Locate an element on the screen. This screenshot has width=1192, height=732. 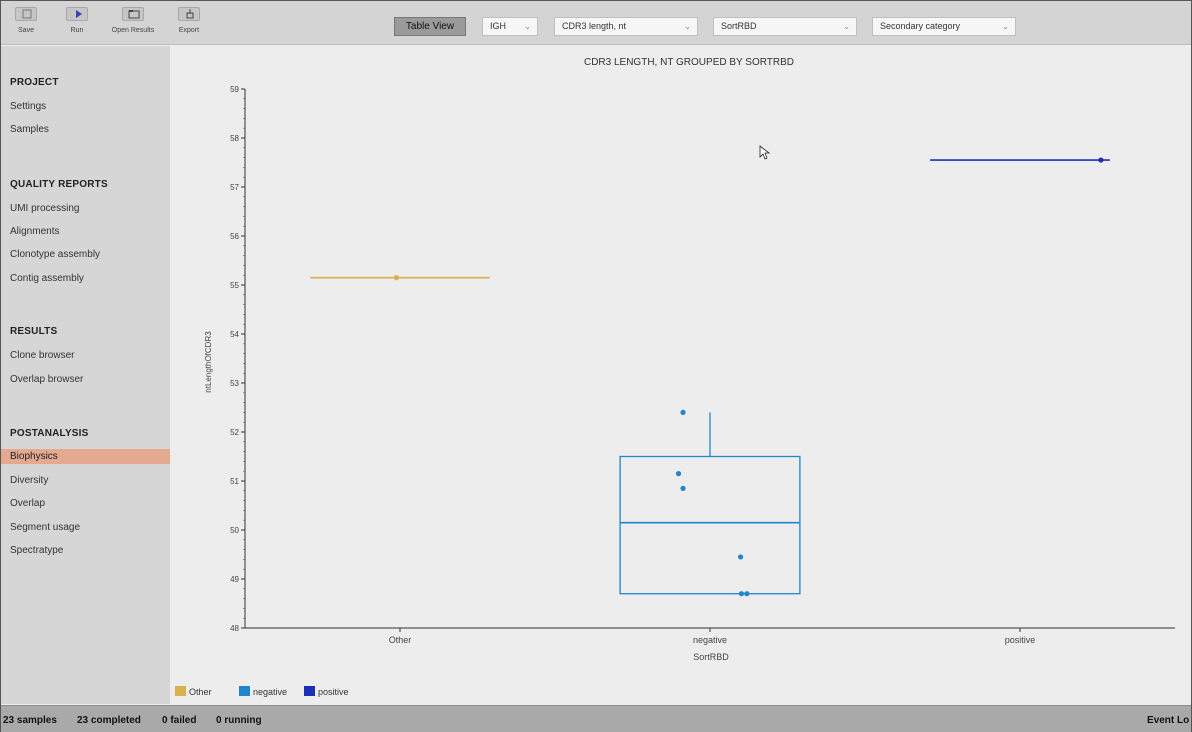
sidebar-item-samples: Samples is located at coordinates (29, 129).